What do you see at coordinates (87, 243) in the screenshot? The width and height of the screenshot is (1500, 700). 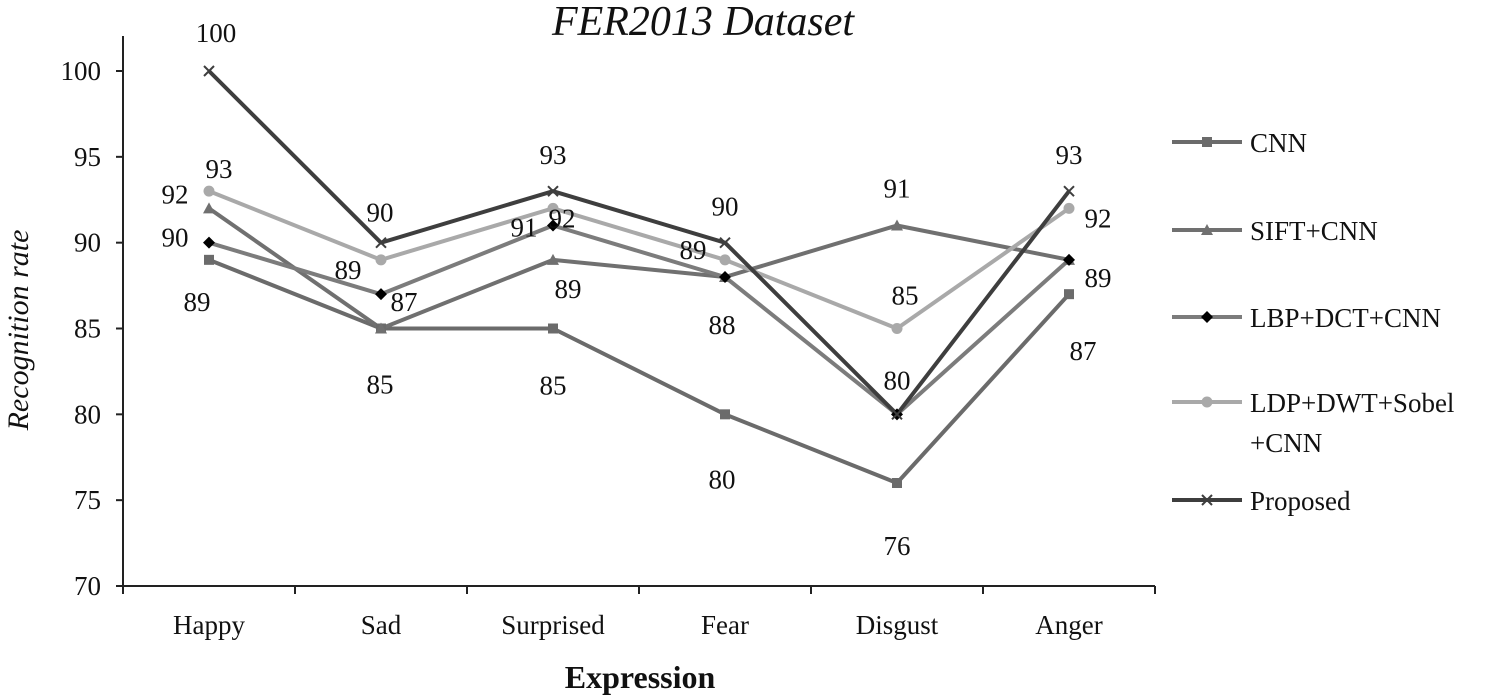 I see `y-tick-label: 90` at bounding box center [87, 243].